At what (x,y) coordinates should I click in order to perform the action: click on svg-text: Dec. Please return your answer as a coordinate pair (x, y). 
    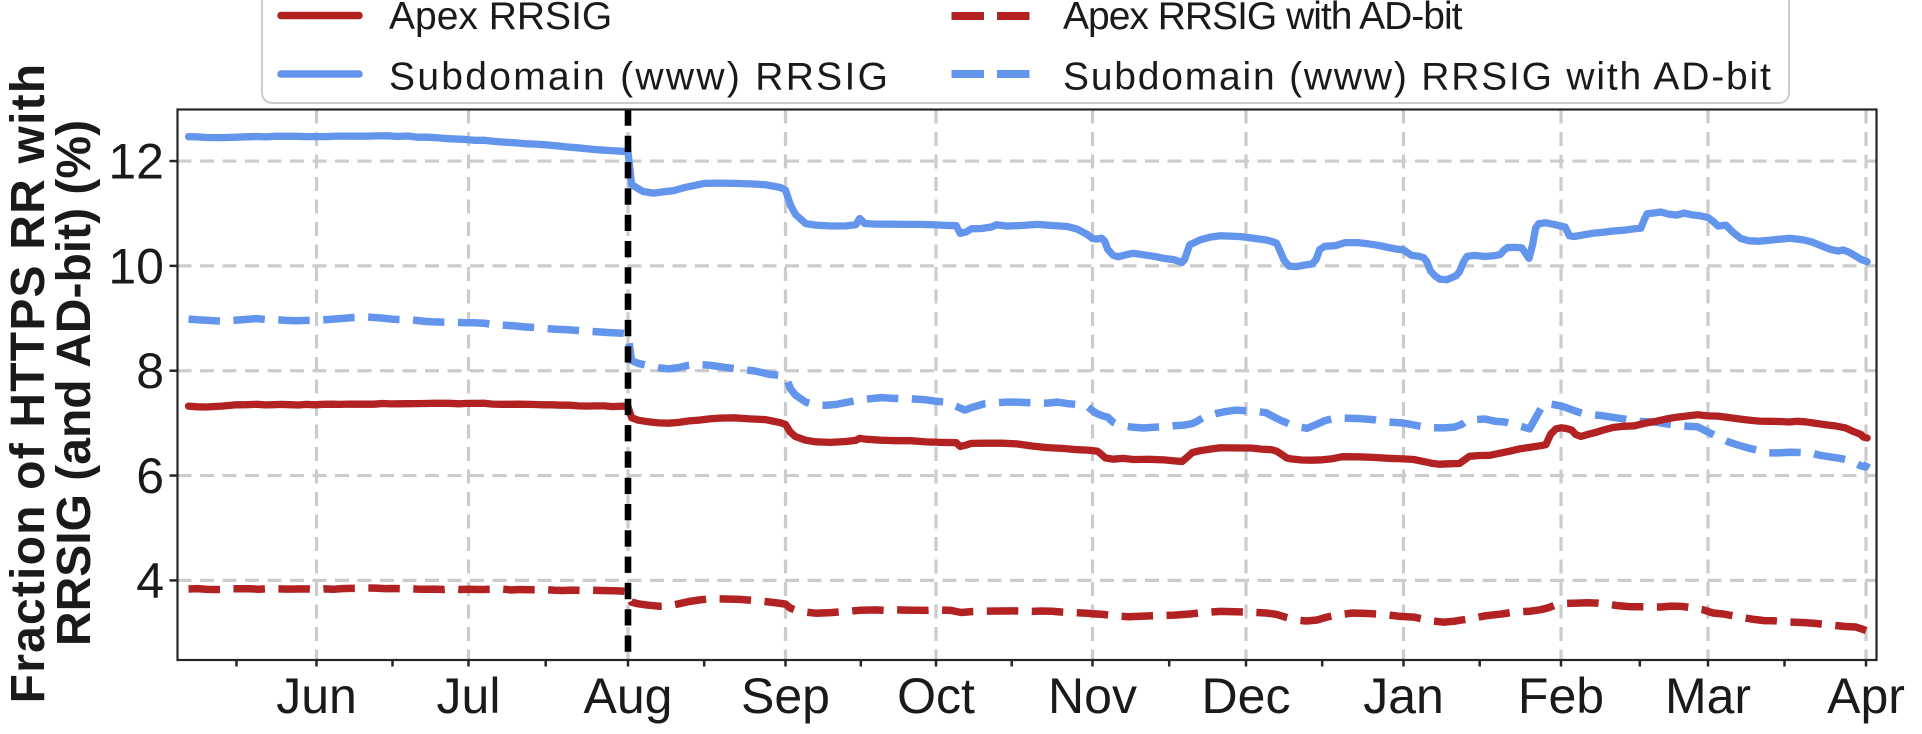
    Looking at the image, I should click on (1246, 696).